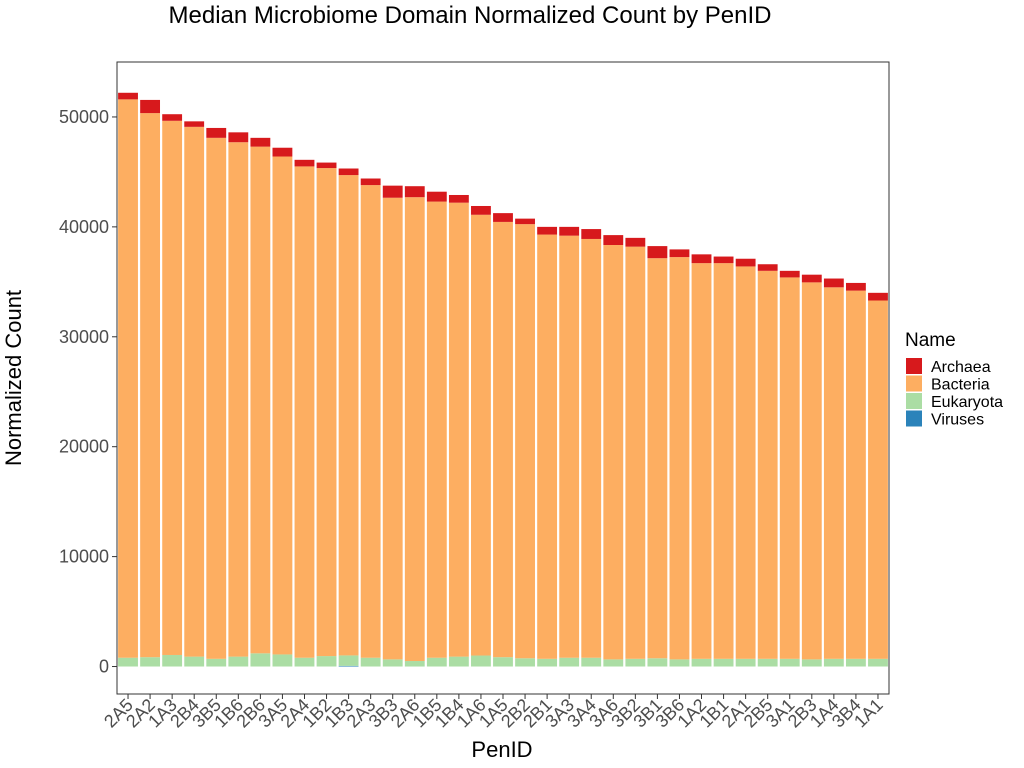 Image resolution: width=1024 pixels, height=768 pixels. What do you see at coordinates (723, 461) in the screenshot?
I see `bar-1B1-bacteria` at bounding box center [723, 461].